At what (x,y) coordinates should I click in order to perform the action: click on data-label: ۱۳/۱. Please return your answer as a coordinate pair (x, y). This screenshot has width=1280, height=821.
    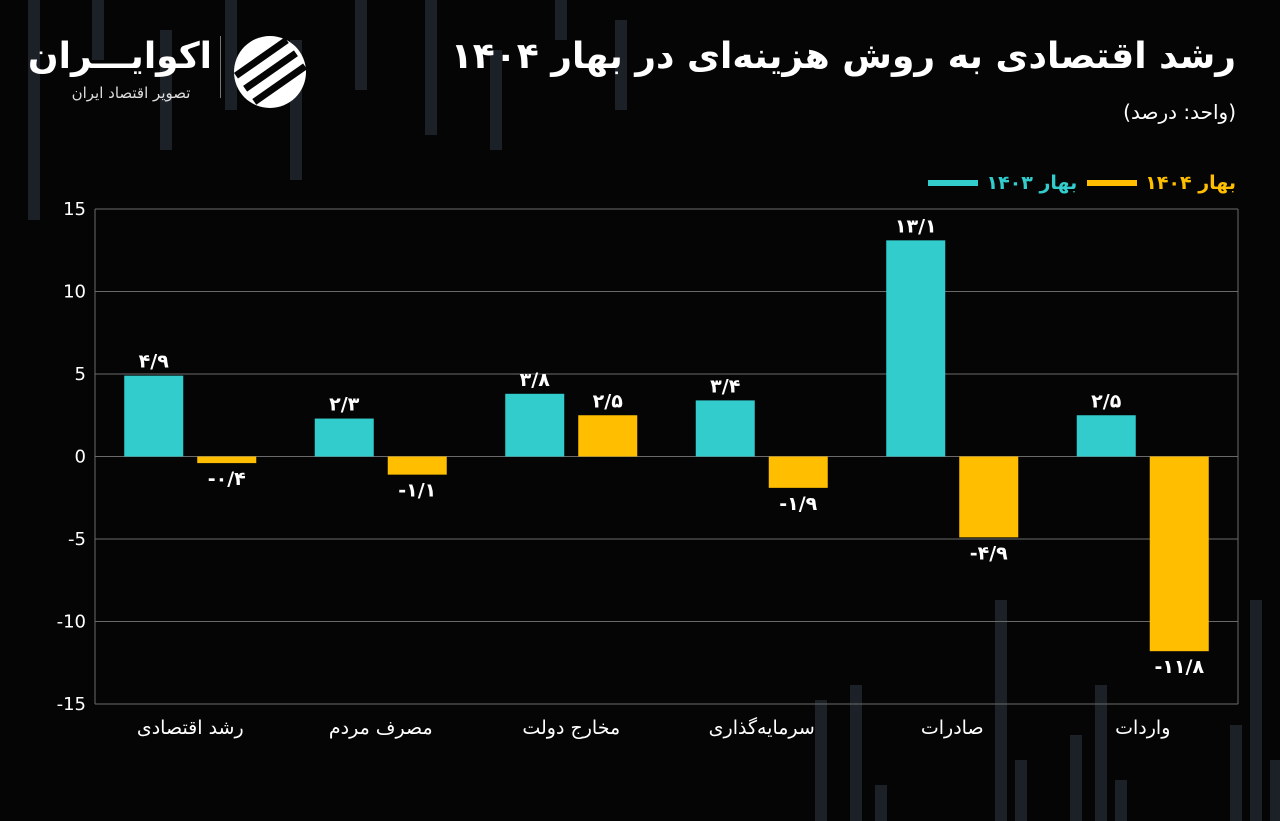
    Looking at the image, I should click on (916, 226).